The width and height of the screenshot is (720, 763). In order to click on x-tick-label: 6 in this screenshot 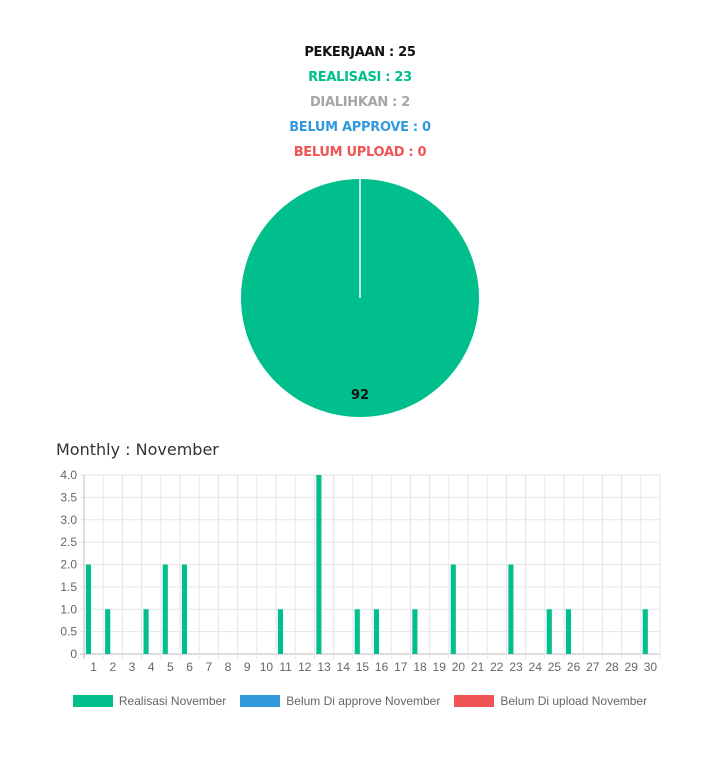, I will do `click(189, 667)`.